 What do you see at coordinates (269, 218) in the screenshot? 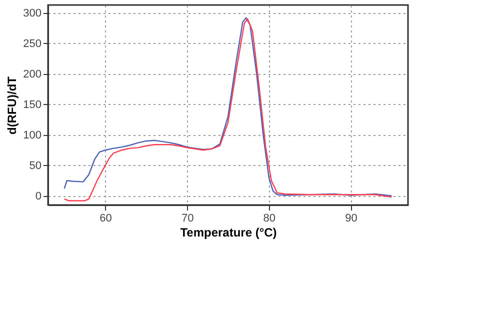
I see `x-tick-label: 80` at bounding box center [269, 218].